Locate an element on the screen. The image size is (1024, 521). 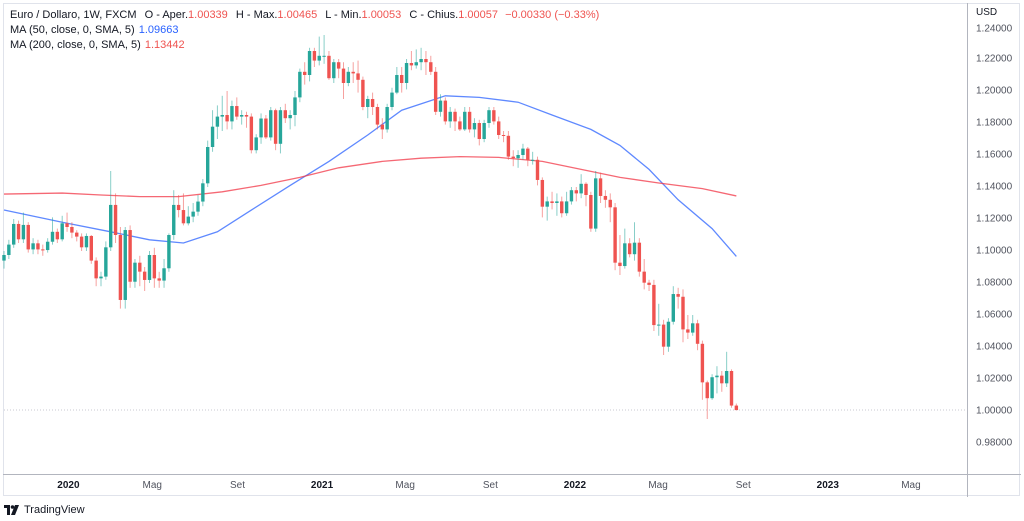
time-axis: 2020 Mag Set 2021 Mag Set 2022 Mag Set 2023 Mag is located at coordinates (485, 485).